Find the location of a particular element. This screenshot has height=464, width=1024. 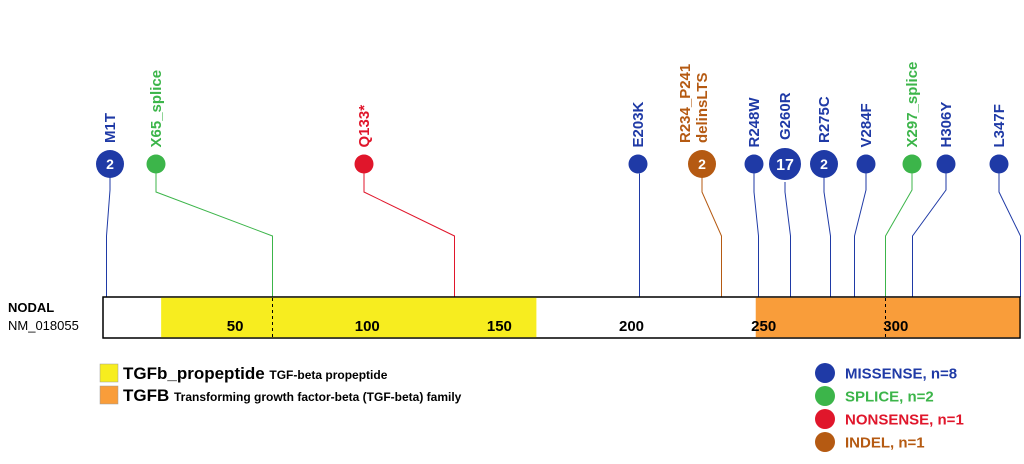

mutation-label: R275C is located at coordinates (824, 119).